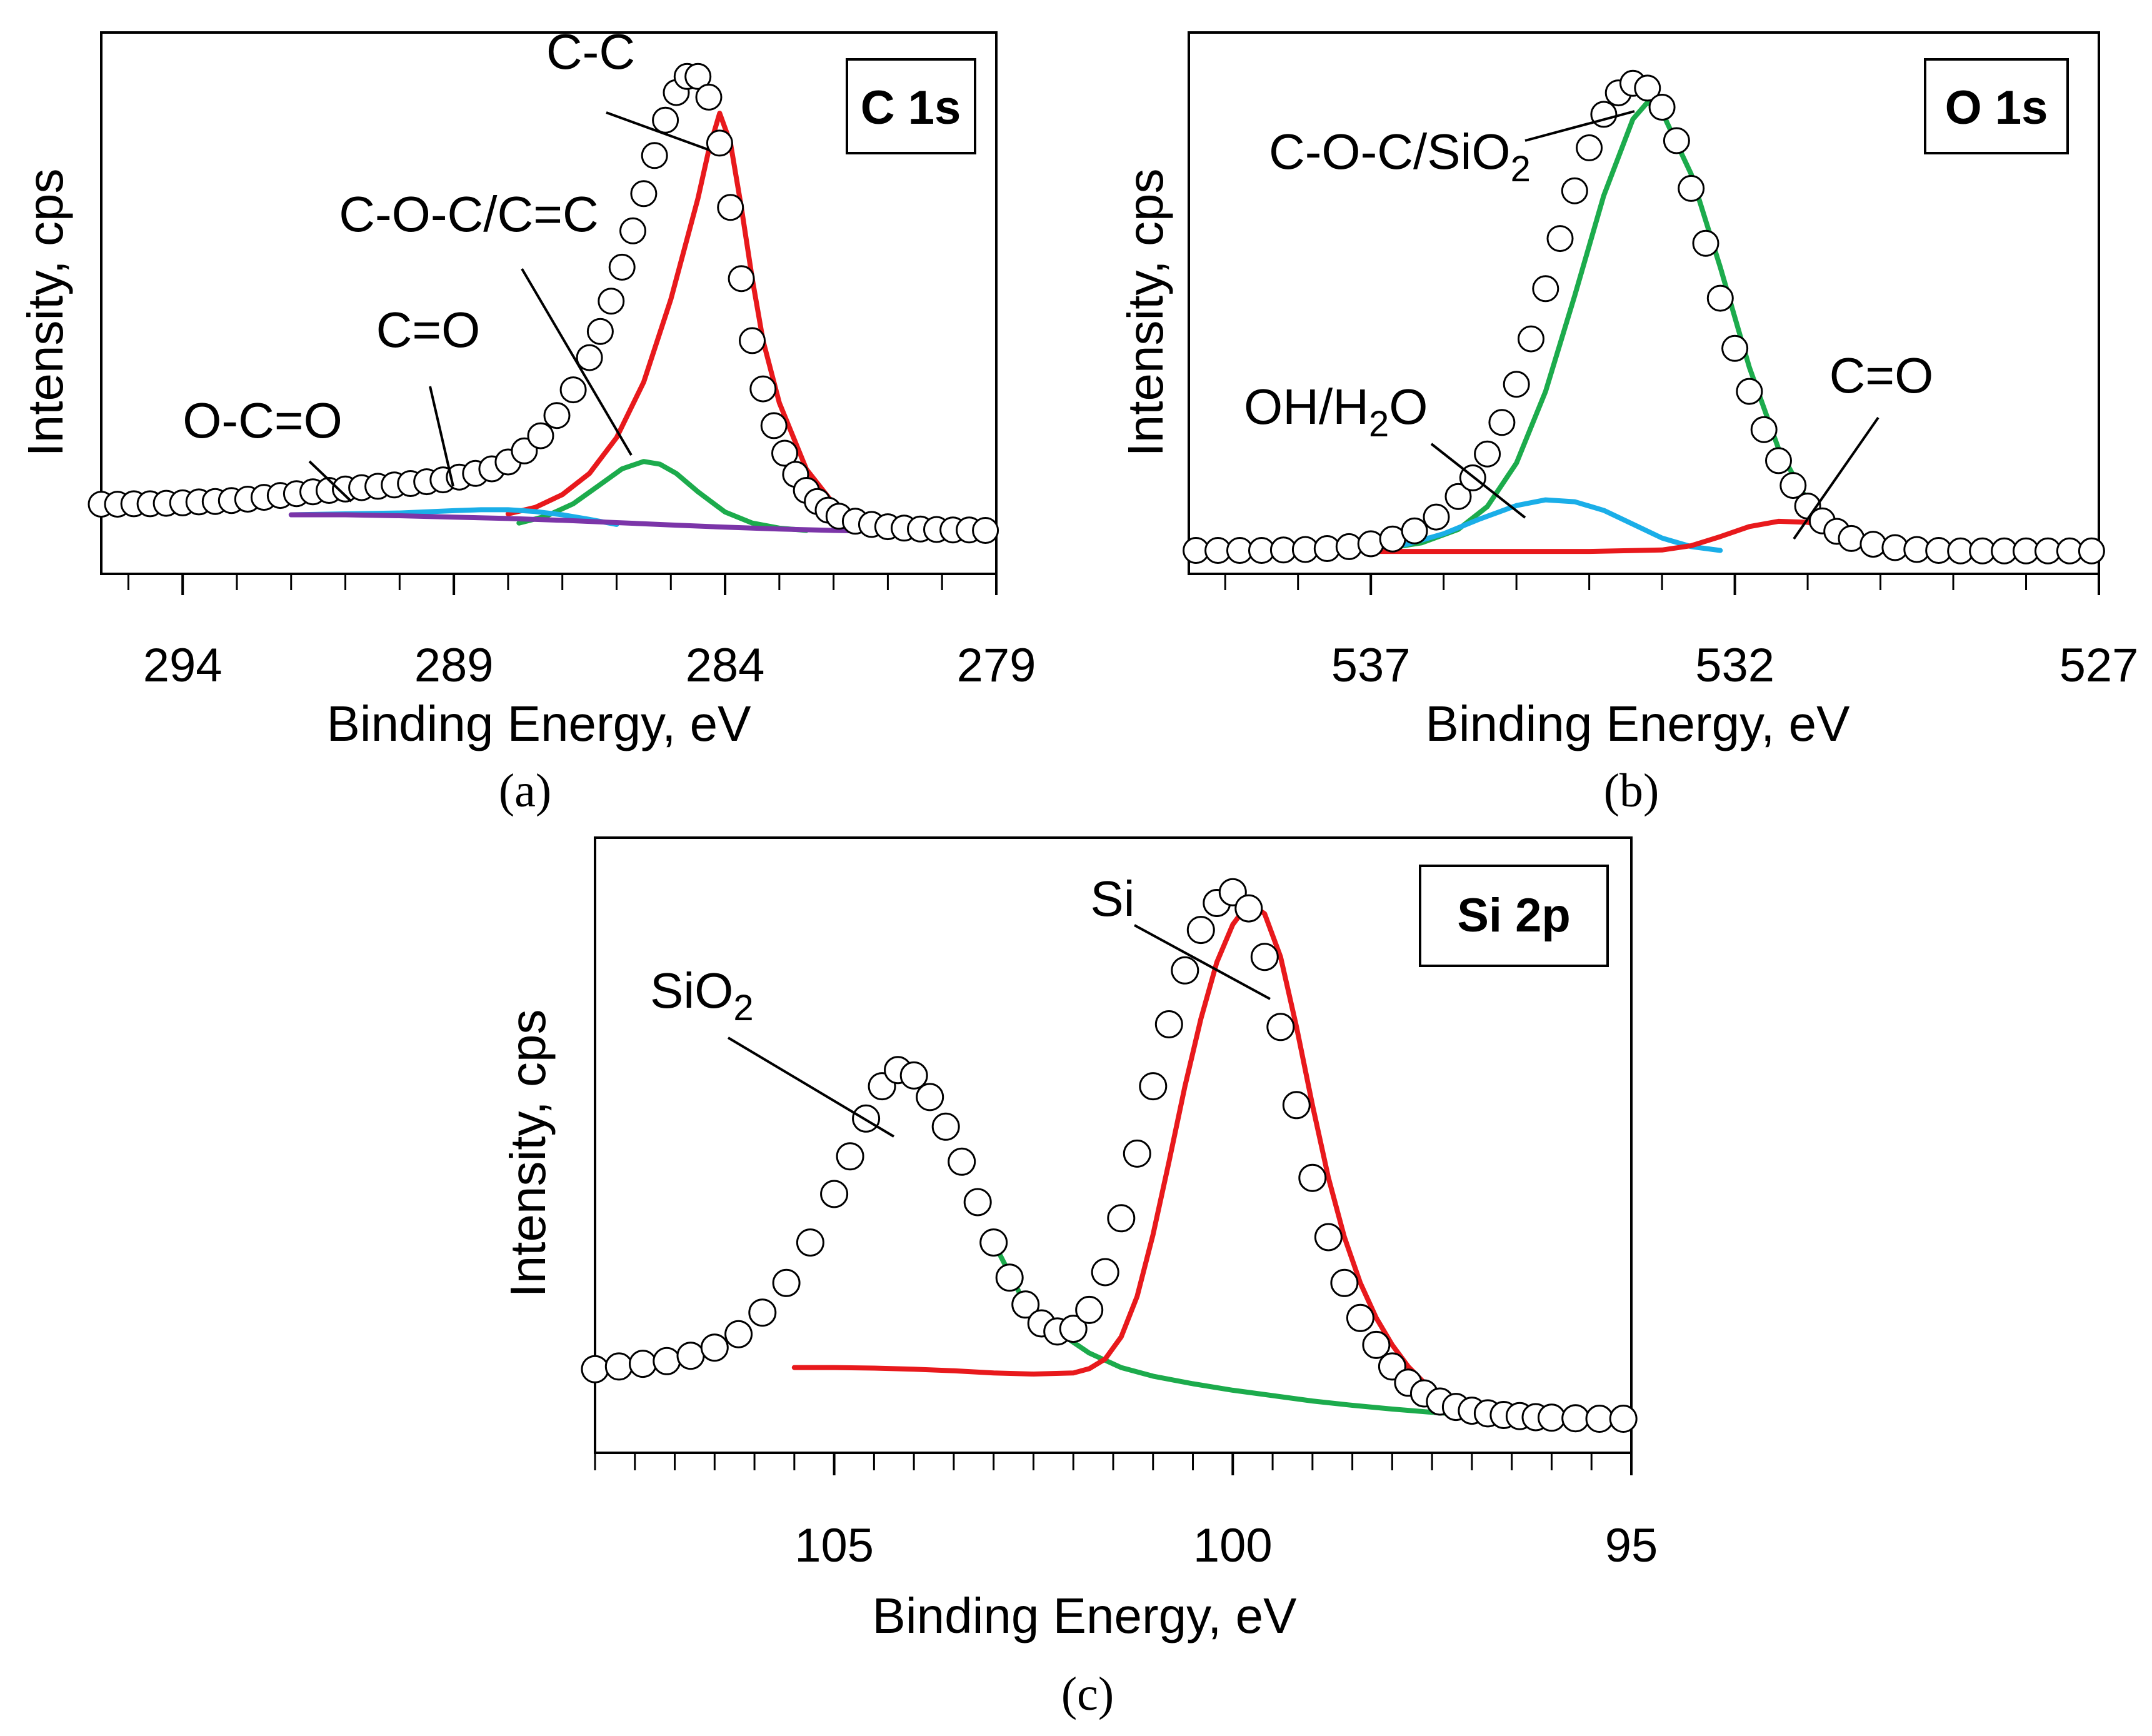 This screenshot has height=1736, width=2152. What do you see at coordinates (1233, 1546) in the screenshot?
I see `x-tick-label: 100` at bounding box center [1233, 1546].